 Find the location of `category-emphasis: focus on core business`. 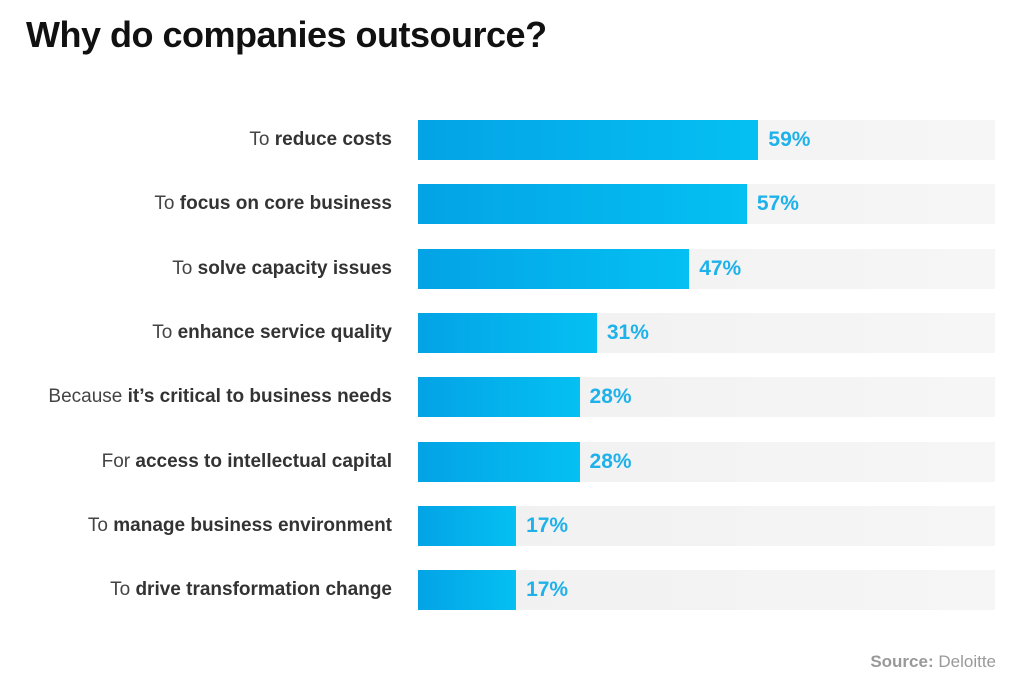

category-emphasis: focus on core business is located at coordinates (285, 204).